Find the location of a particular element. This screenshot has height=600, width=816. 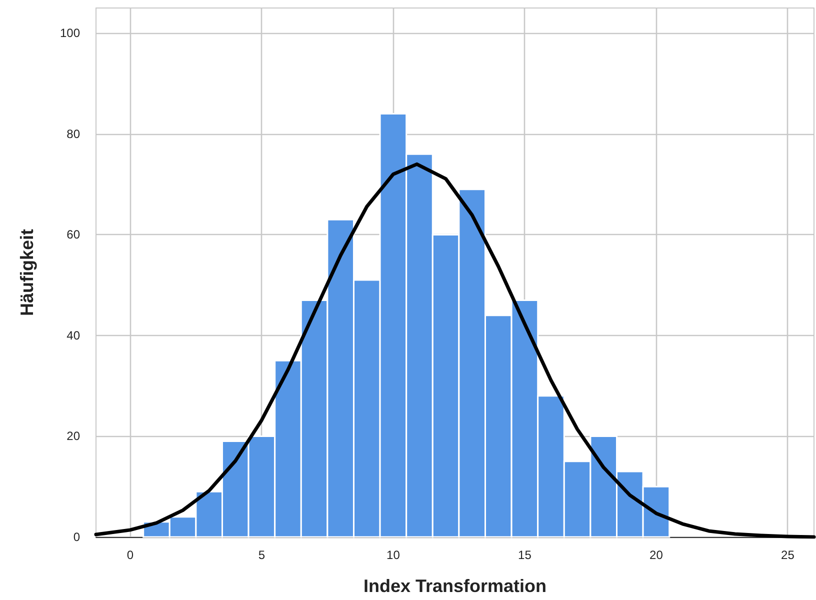

y-tick-label: 100 is located at coordinates (70, 33).